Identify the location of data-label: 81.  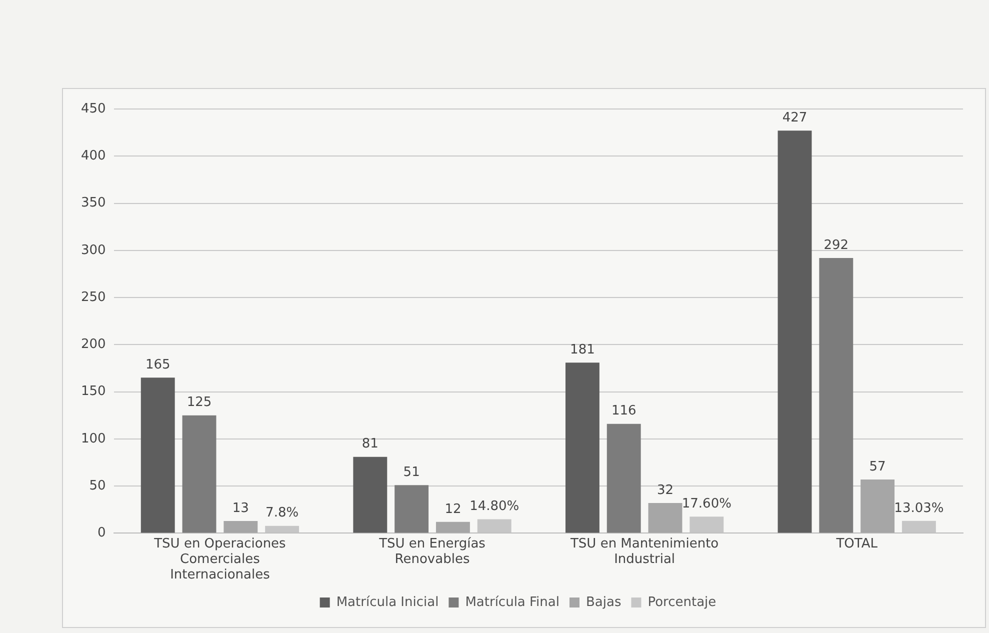
(370, 444).